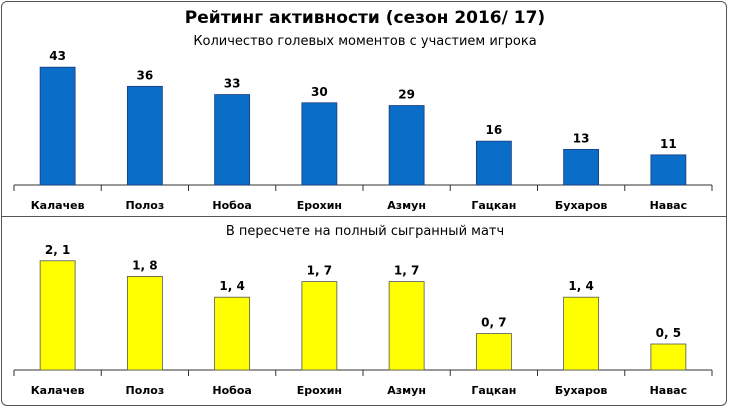  I want to click on top-category-label: Нобоа, so click(231, 205).